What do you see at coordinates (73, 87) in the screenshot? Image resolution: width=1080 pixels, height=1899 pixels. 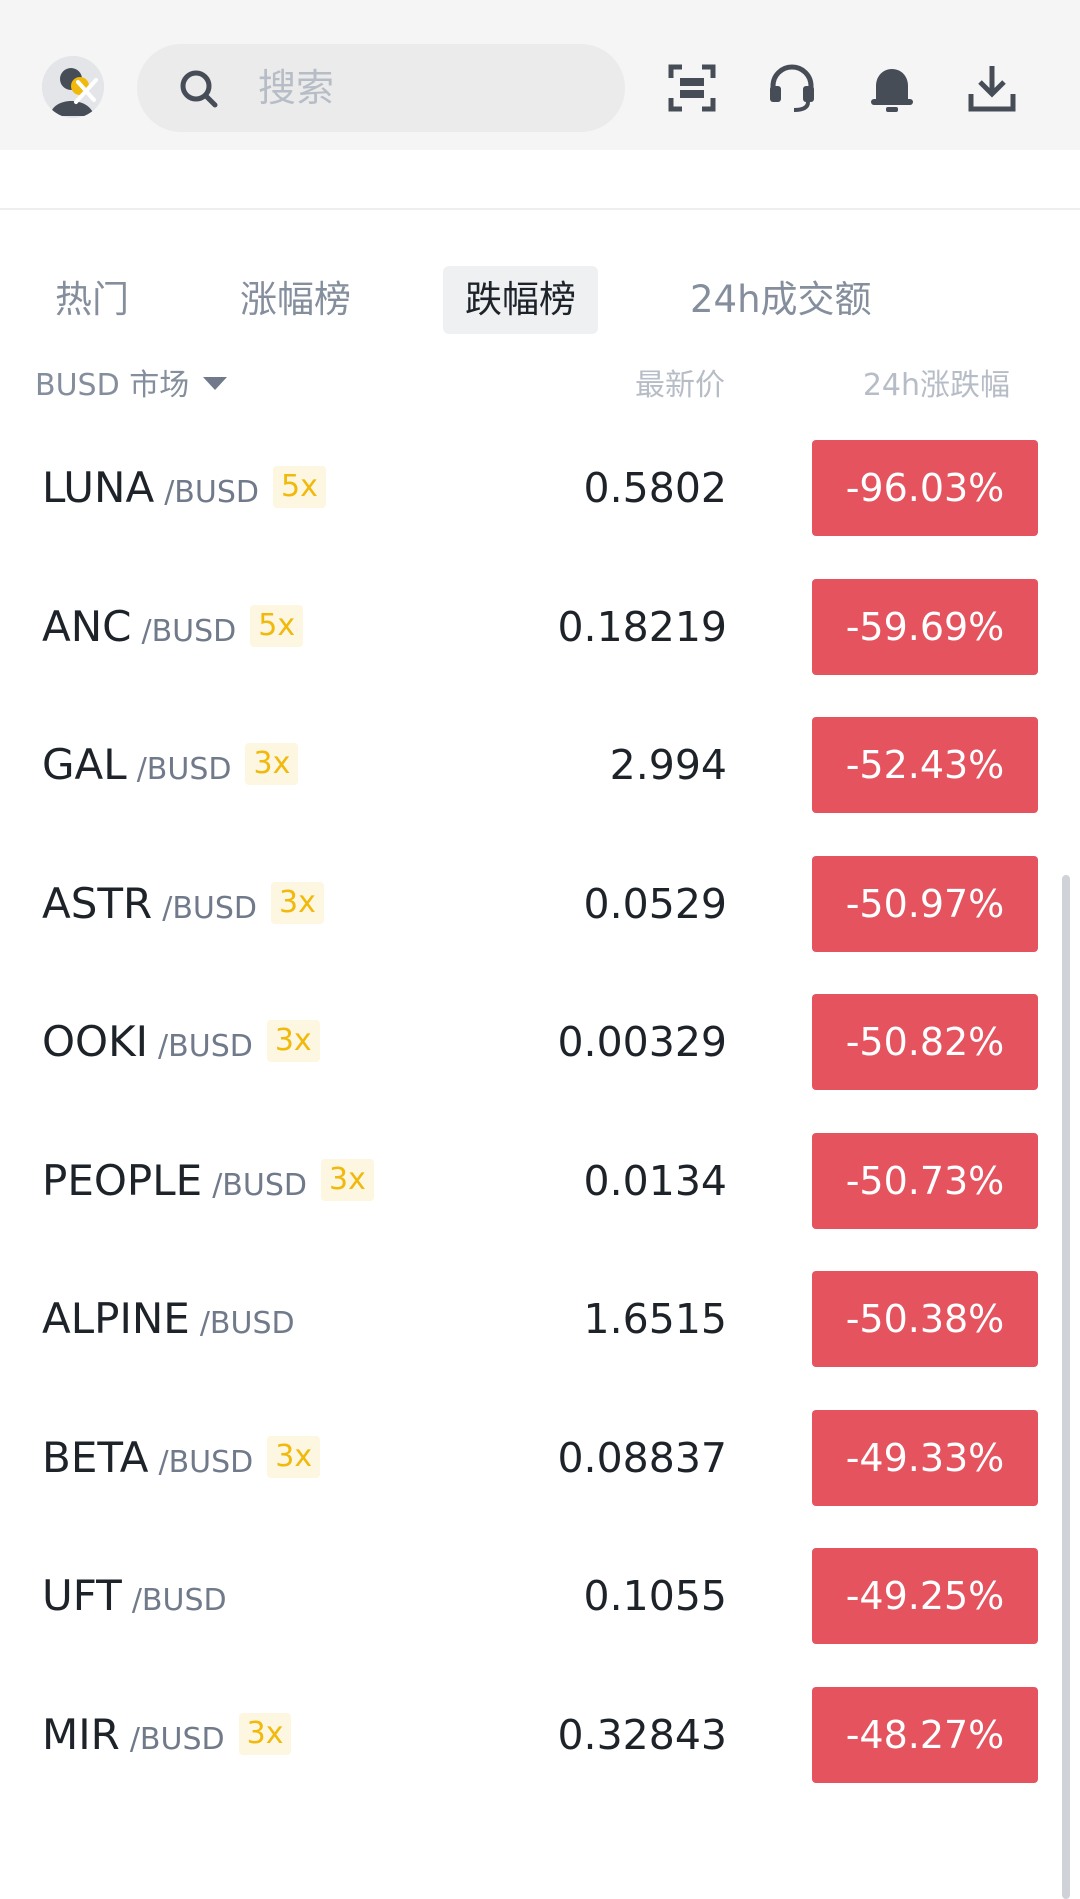 I see `avatar` at bounding box center [73, 87].